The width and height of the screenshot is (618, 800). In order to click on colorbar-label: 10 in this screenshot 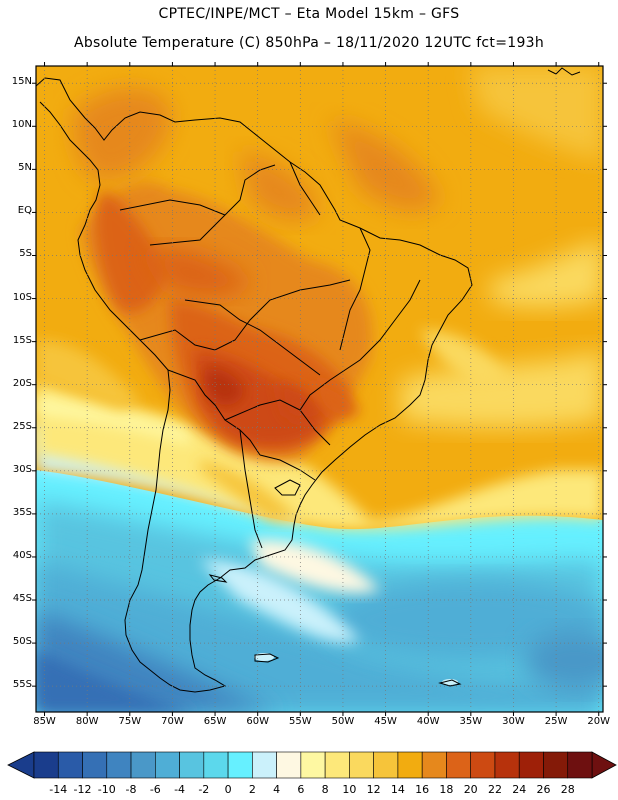, I will do `click(349, 789)`.